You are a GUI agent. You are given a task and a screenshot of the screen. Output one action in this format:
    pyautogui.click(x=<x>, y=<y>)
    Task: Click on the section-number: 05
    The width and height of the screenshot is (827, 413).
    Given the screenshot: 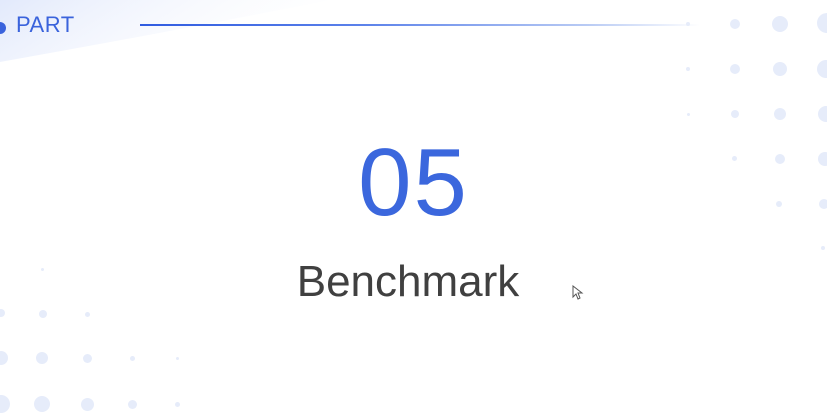 What is the action you would take?
    pyautogui.click(x=413, y=182)
    